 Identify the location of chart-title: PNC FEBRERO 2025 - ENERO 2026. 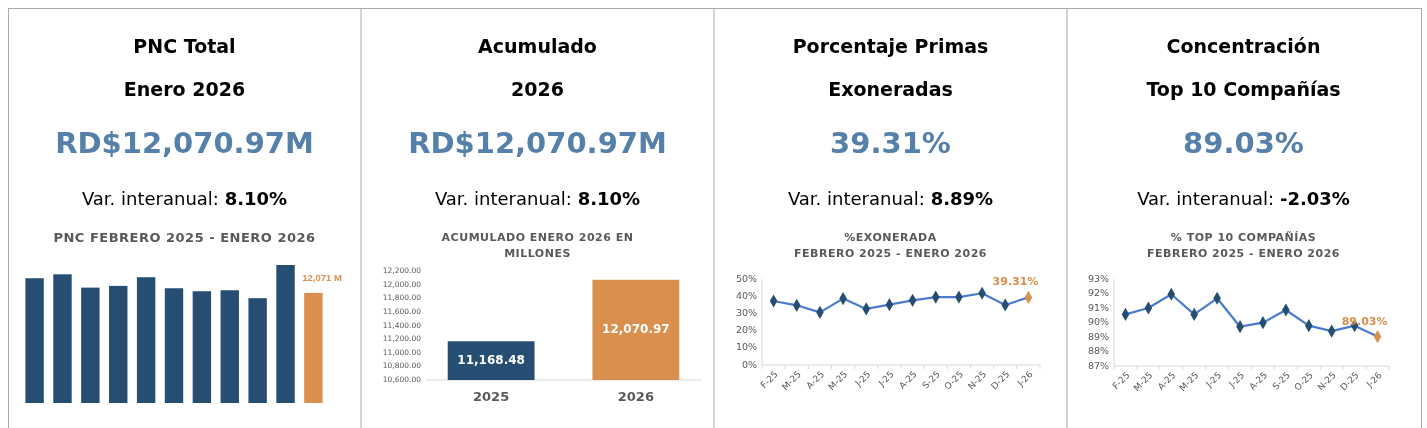
(184, 237).